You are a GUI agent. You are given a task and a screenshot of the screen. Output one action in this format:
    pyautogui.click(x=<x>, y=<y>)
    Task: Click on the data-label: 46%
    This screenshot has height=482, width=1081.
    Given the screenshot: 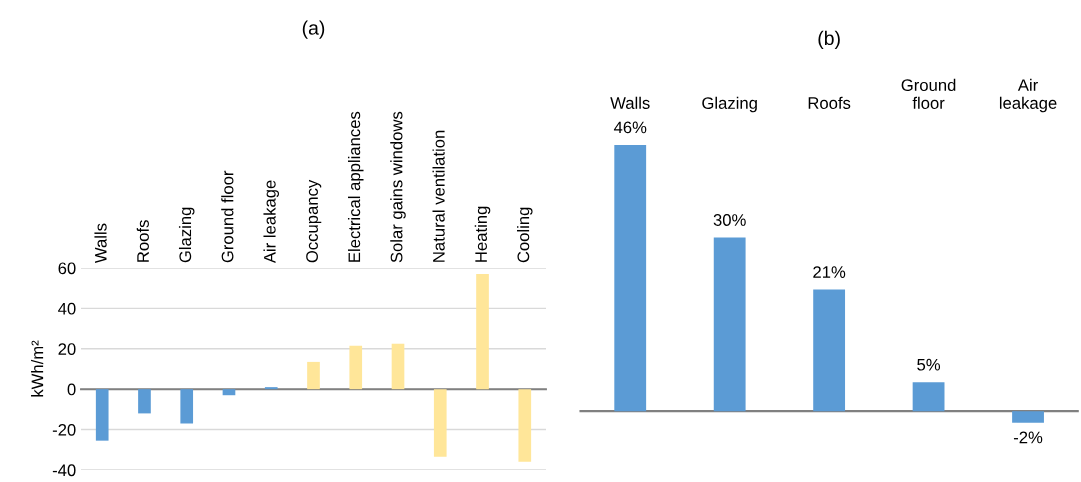 What is the action you would take?
    pyautogui.click(x=630, y=127)
    